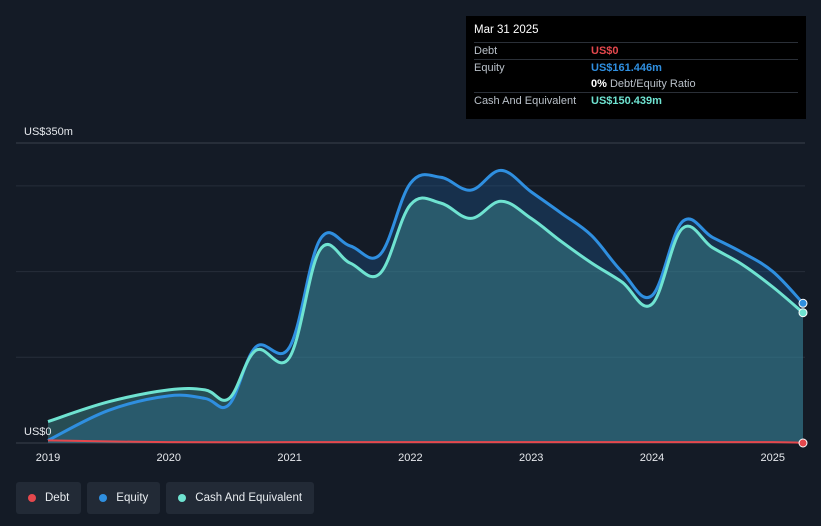 Image resolution: width=821 pixels, height=526 pixels. I want to click on y-axis-bottom-label: US$0, so click(38, 432).